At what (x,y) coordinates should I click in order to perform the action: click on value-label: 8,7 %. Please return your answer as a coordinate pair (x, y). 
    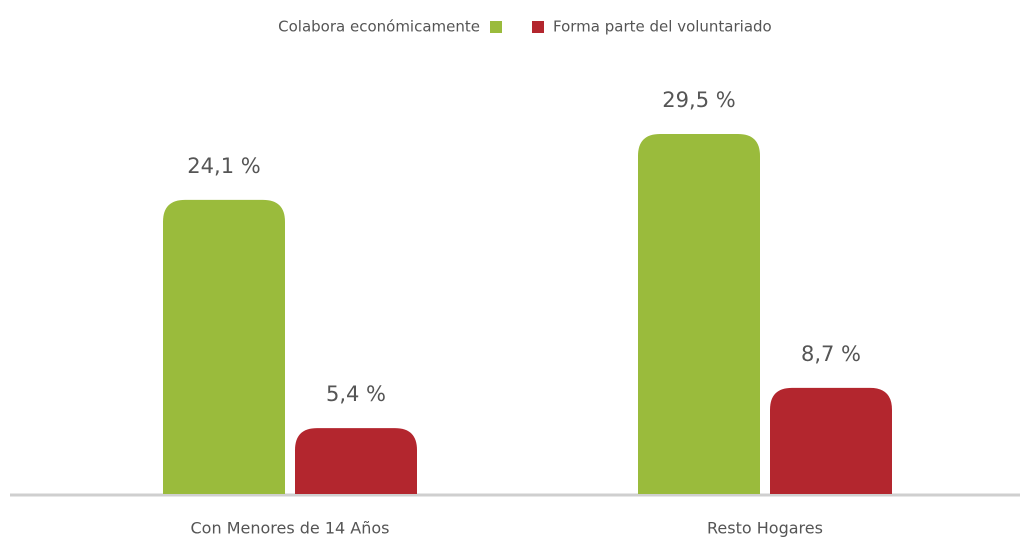
    Looking at the image, I should click on (831, 354).